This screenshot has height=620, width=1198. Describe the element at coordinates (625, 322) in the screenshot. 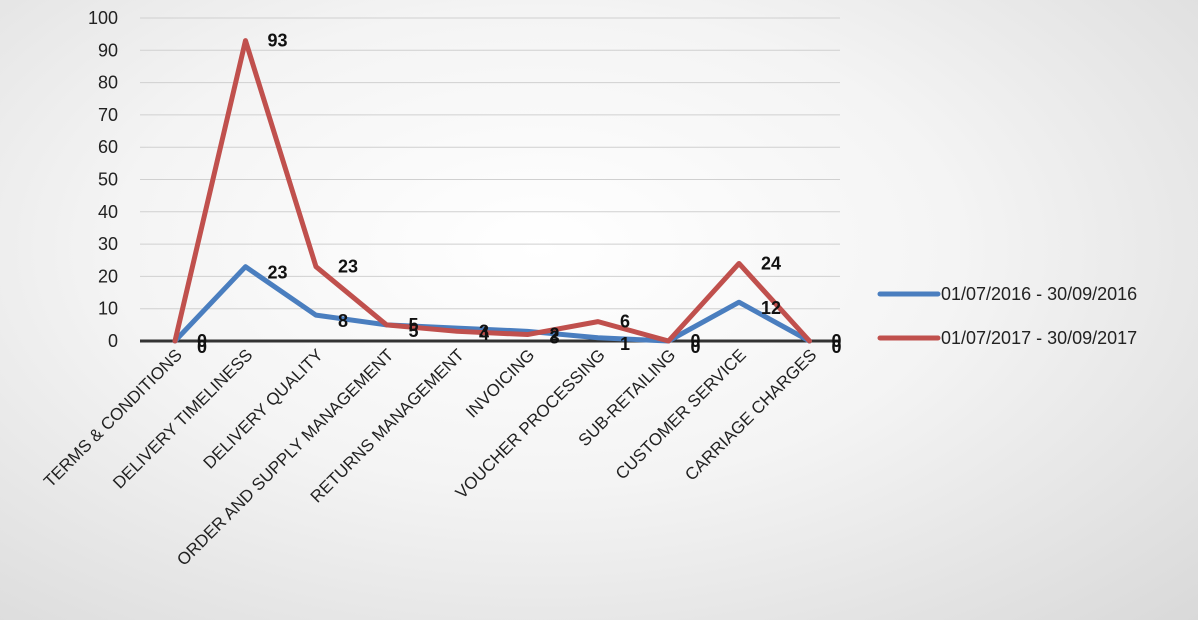

I see `data-label: 6` at that location.